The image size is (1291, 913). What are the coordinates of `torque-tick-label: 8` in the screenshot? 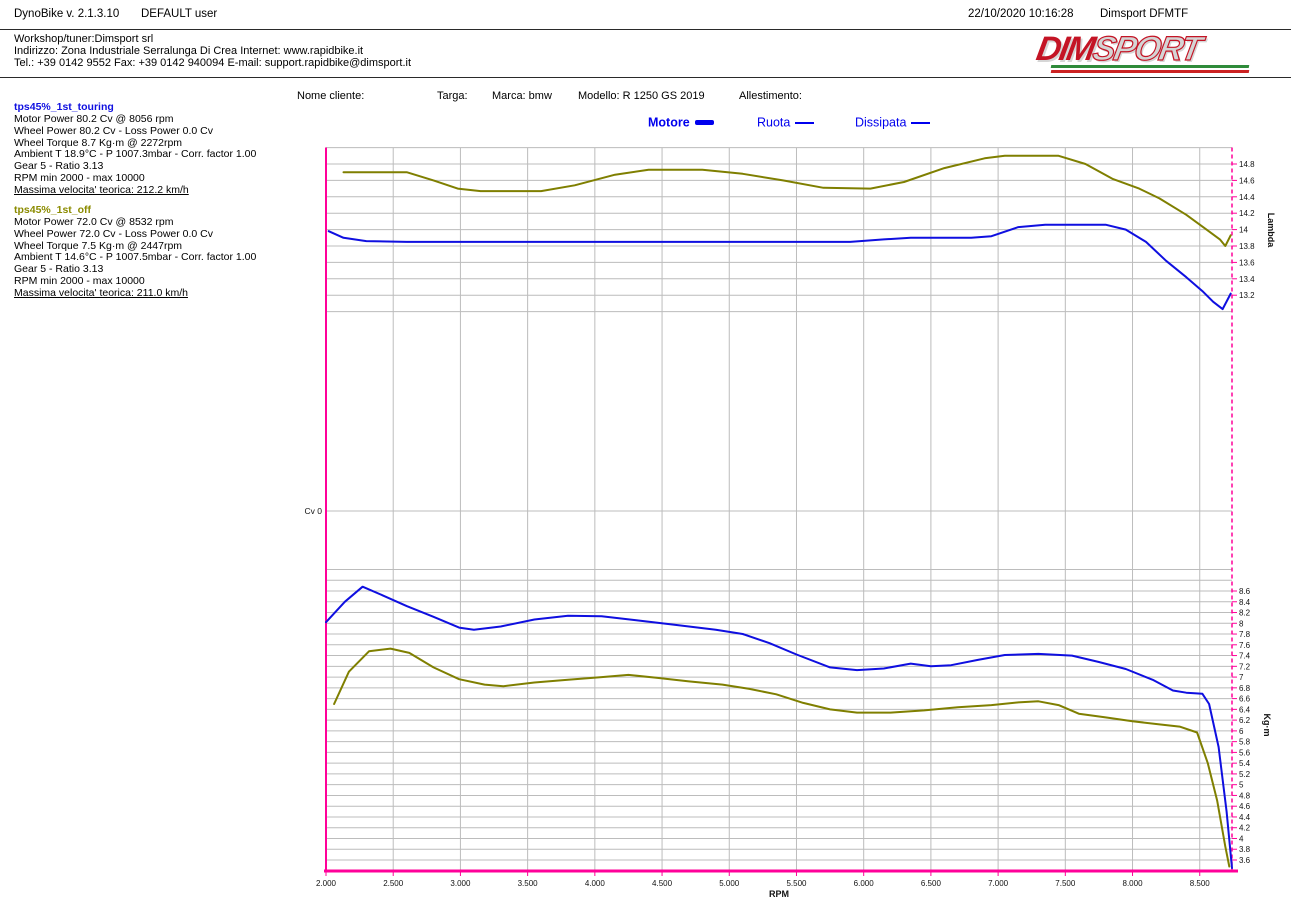 It's located at (1241, 623).